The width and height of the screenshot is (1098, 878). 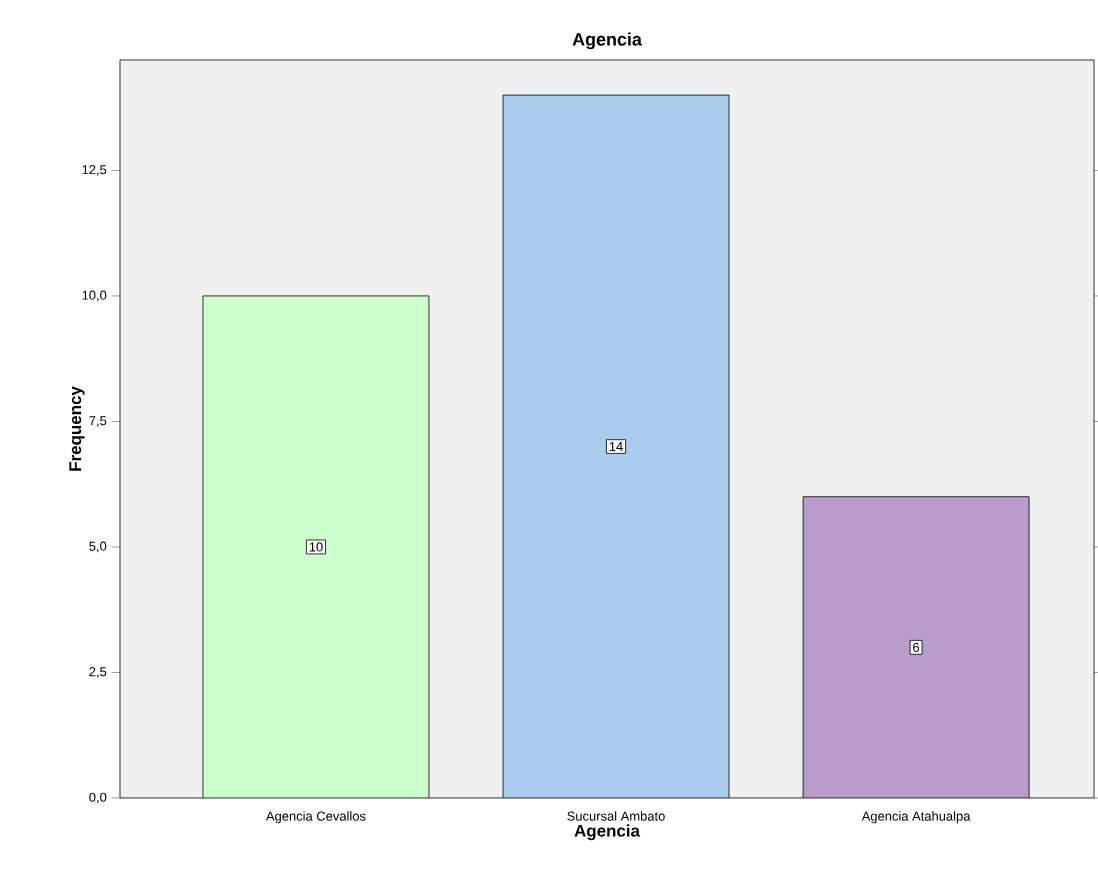 What do you see at coordinates (607, 832) in the screenshot?
I see `x-axis-title: Agencia` at bounding box center [607, 832].